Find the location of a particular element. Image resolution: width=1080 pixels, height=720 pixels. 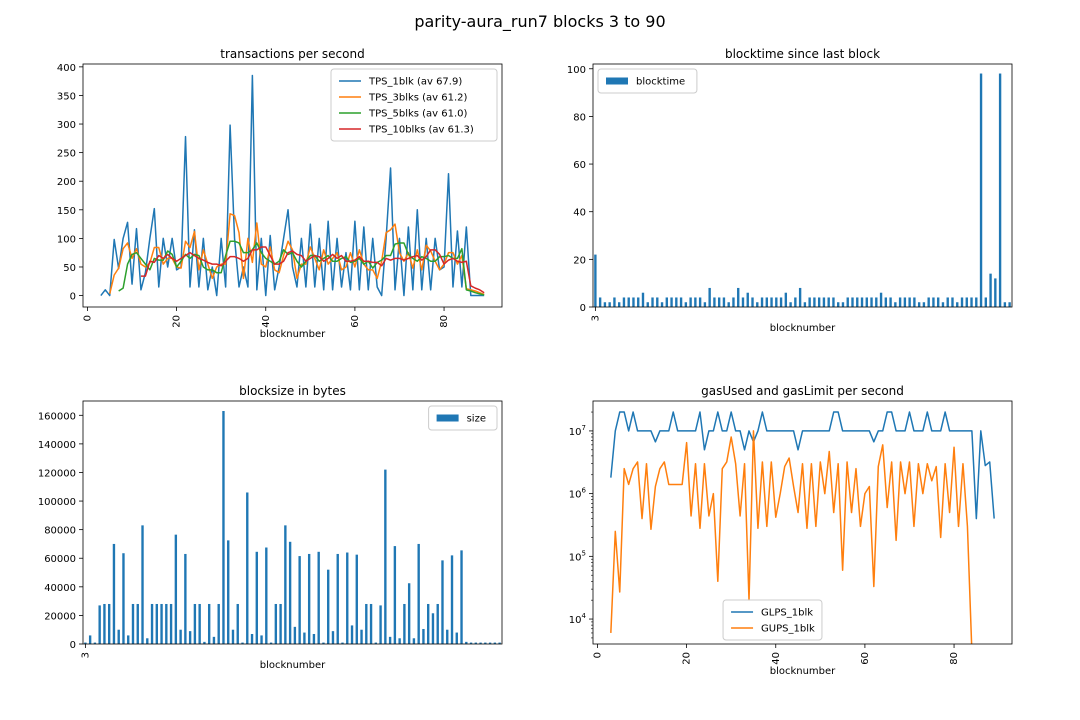

figure-title: parity-aura_run7 blocks 3 to 90 is located at coordinates (539, 22).